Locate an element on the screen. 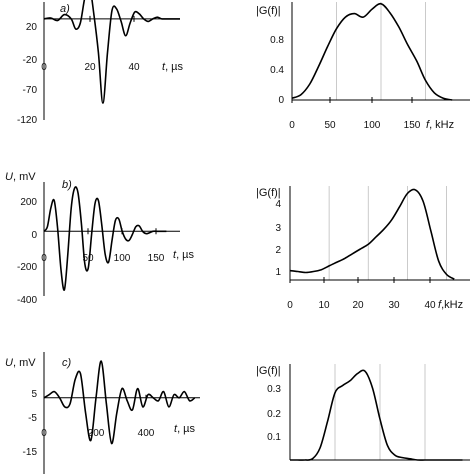  y-tick-label: 0.3 is located at coordinates (274, 389).